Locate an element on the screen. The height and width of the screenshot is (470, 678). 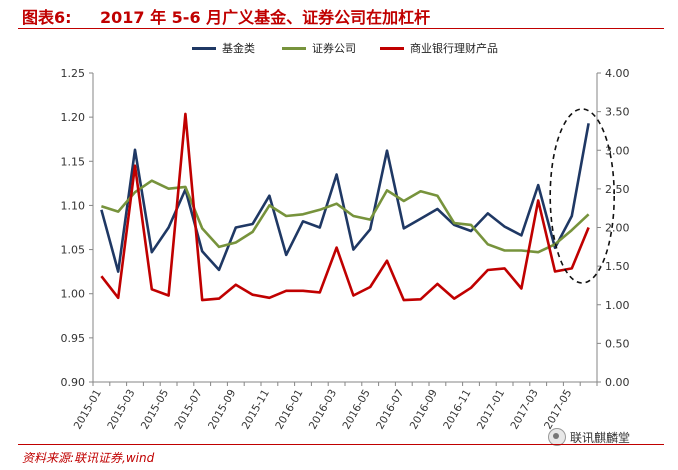
legend-item-bank: 商业银行理财产品 is located at coordinates (439, 48).